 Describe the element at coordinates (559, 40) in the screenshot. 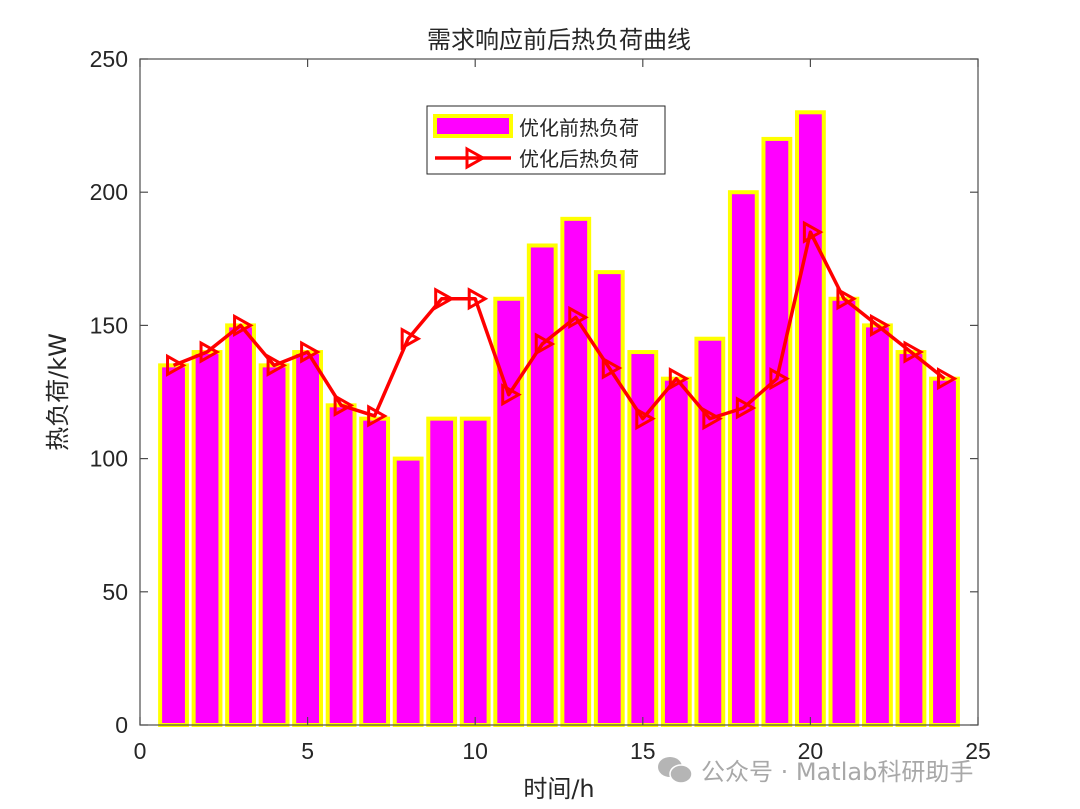

I see `chart-title: 需求响应前后热负荷曲线` at that location.